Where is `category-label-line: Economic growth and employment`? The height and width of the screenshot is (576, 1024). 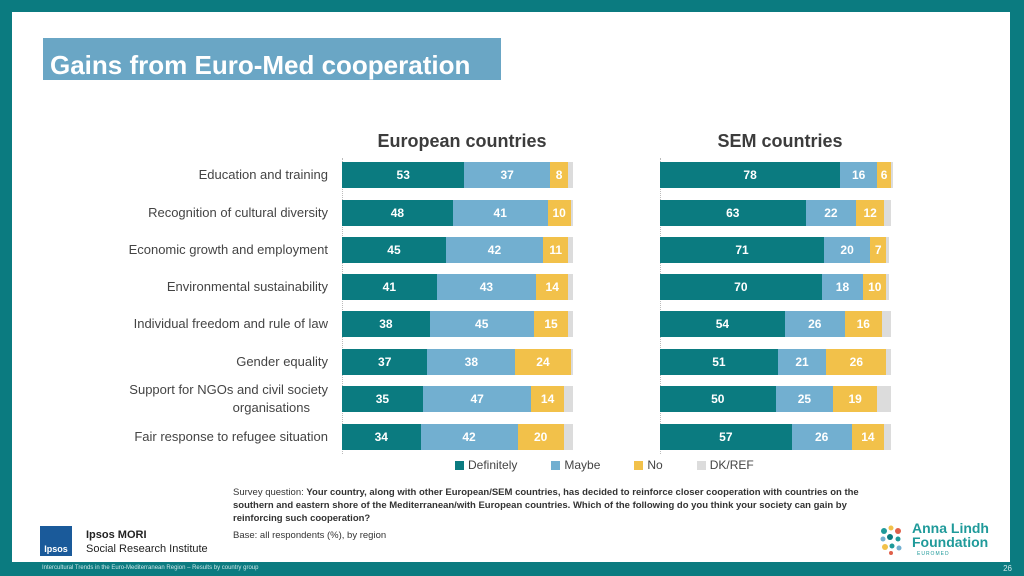
category-label-line: Economic growth and employment is located at coordinates (228, 249).